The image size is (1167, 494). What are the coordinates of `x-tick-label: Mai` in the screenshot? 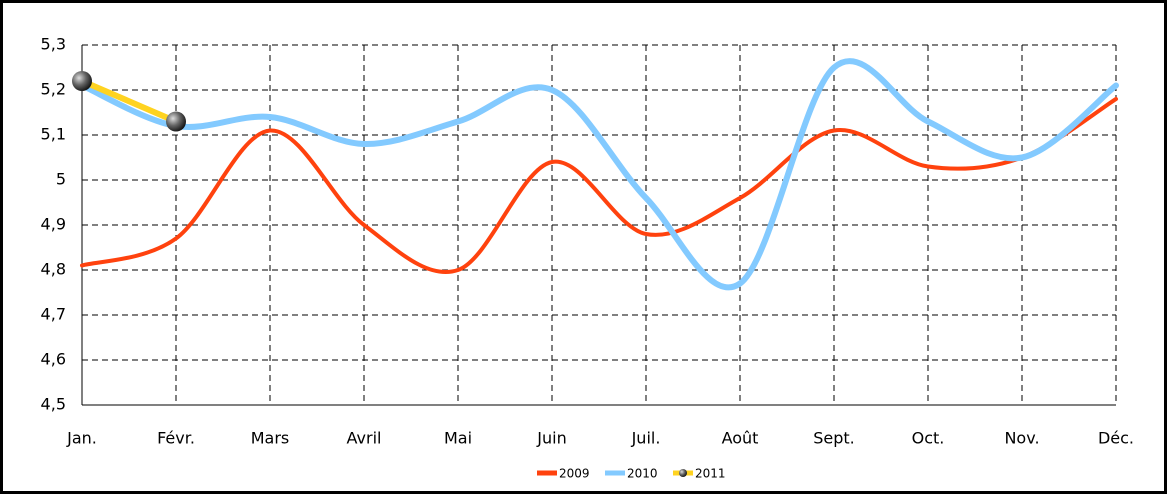 It's located at (458, 438).